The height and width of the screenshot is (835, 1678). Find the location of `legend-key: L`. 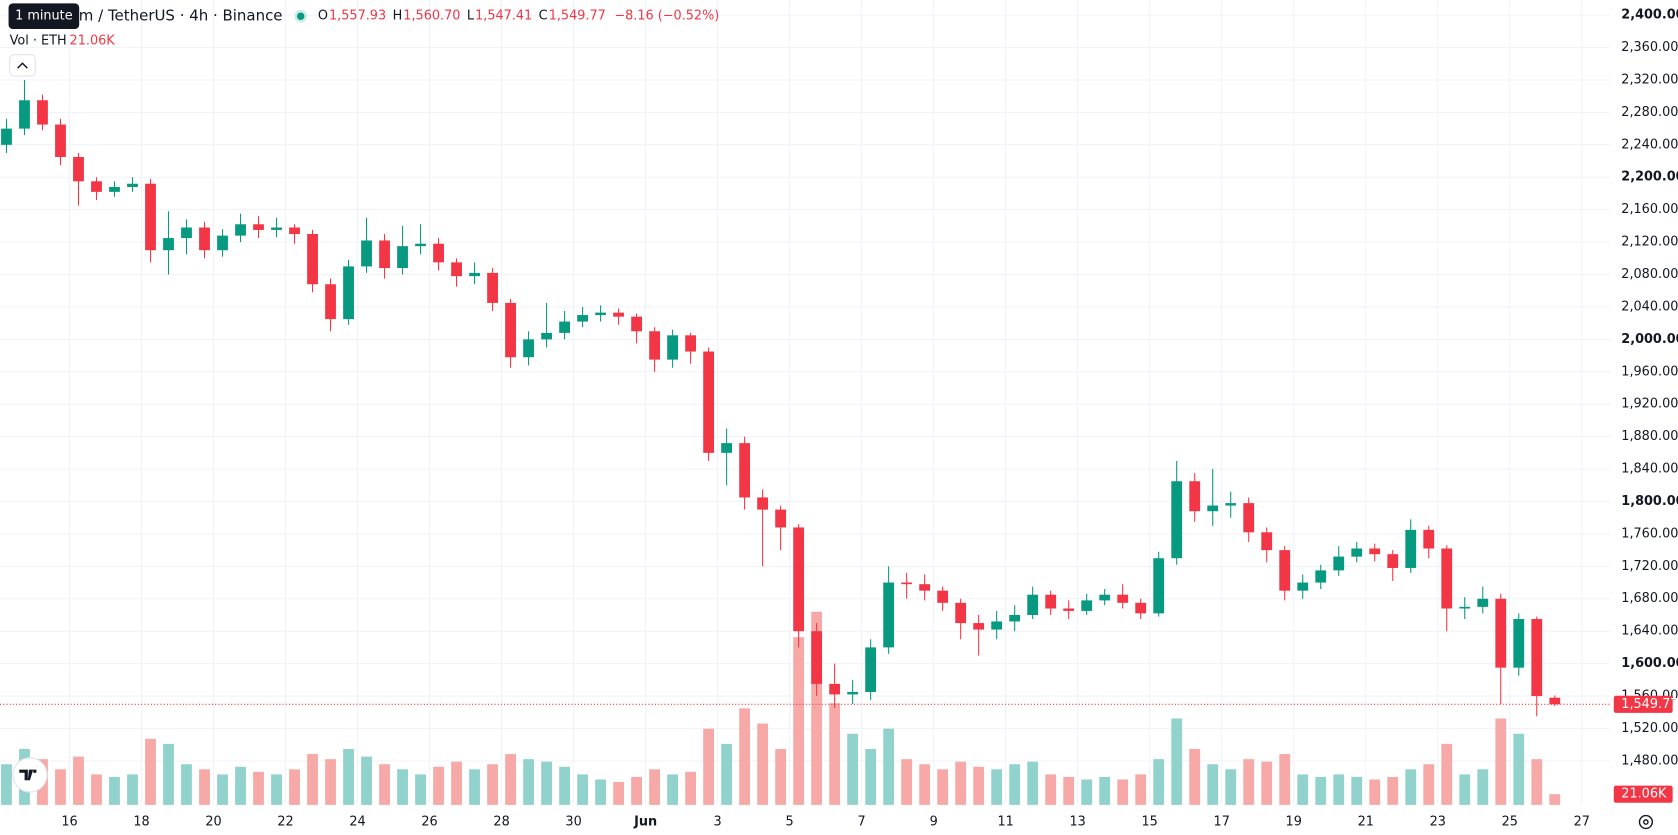

legend-key: L is located at coordinates (471, 16).